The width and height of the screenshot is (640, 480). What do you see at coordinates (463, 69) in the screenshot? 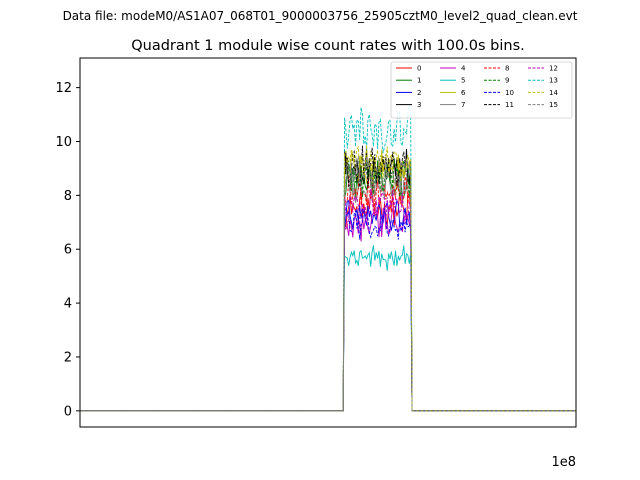
I see `legend-entry: 4` at bounding box center [463, 69].